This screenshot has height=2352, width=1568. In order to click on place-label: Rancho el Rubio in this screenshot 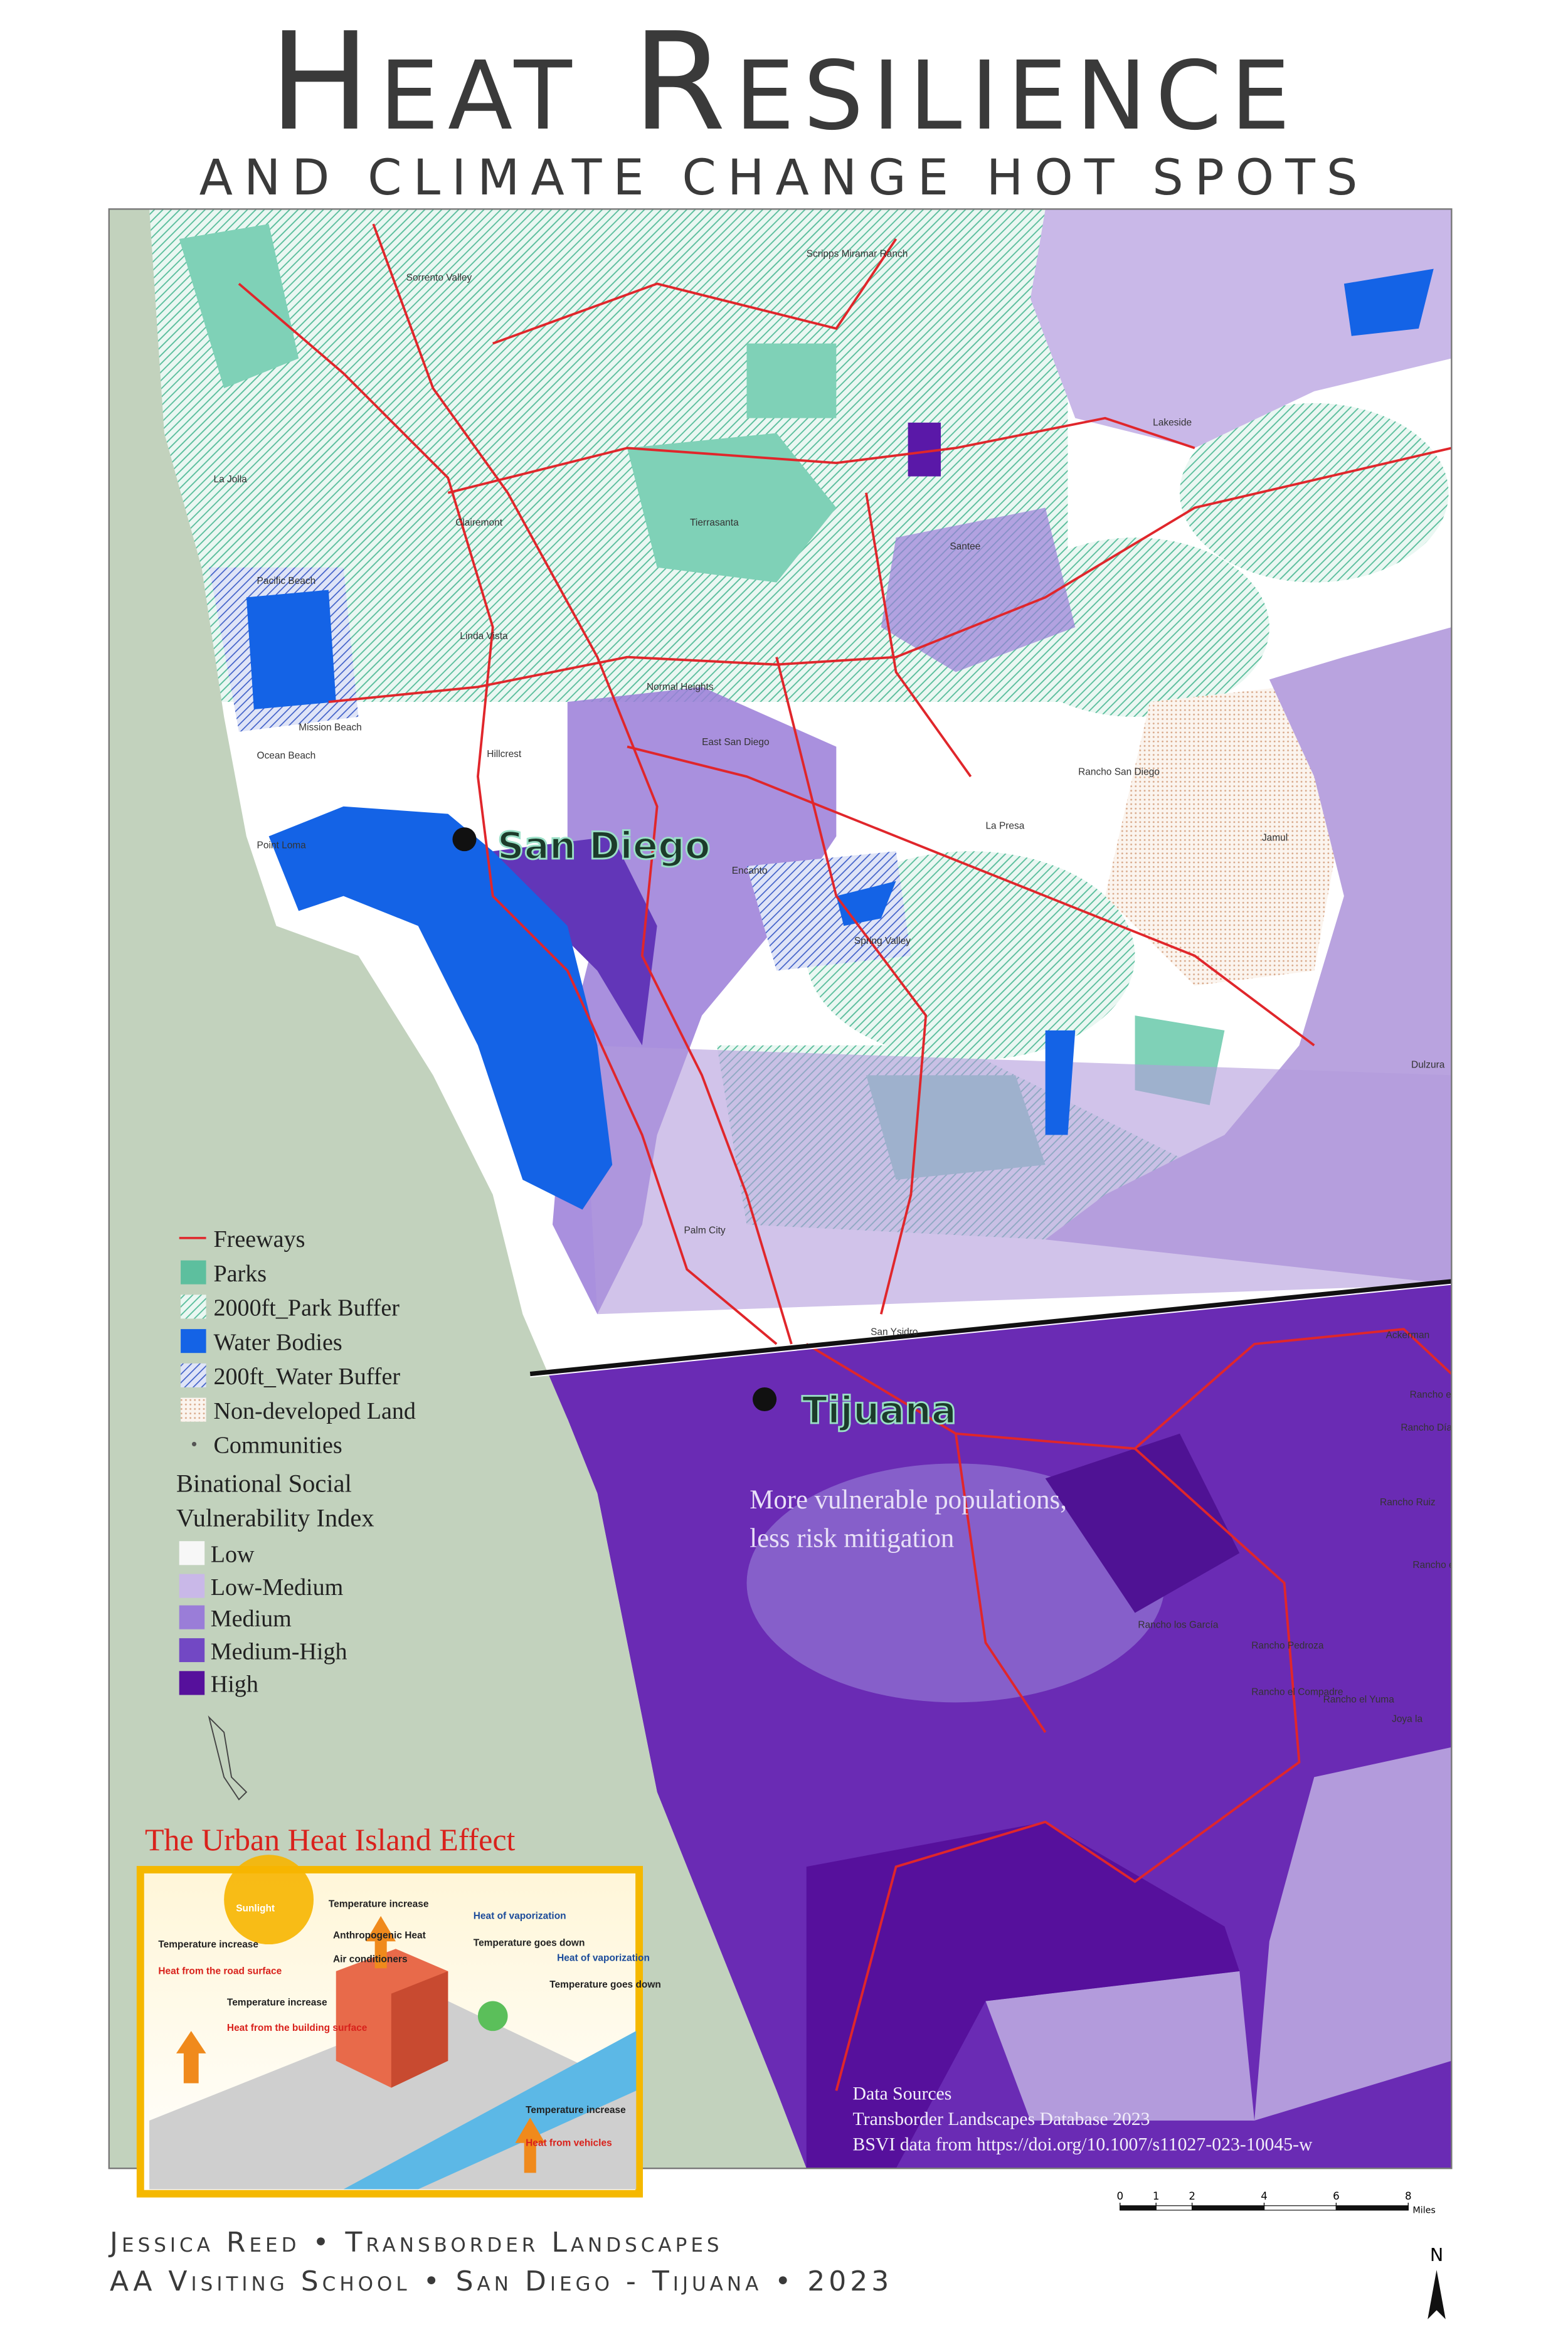, I will do `click(1448, 1565)`.